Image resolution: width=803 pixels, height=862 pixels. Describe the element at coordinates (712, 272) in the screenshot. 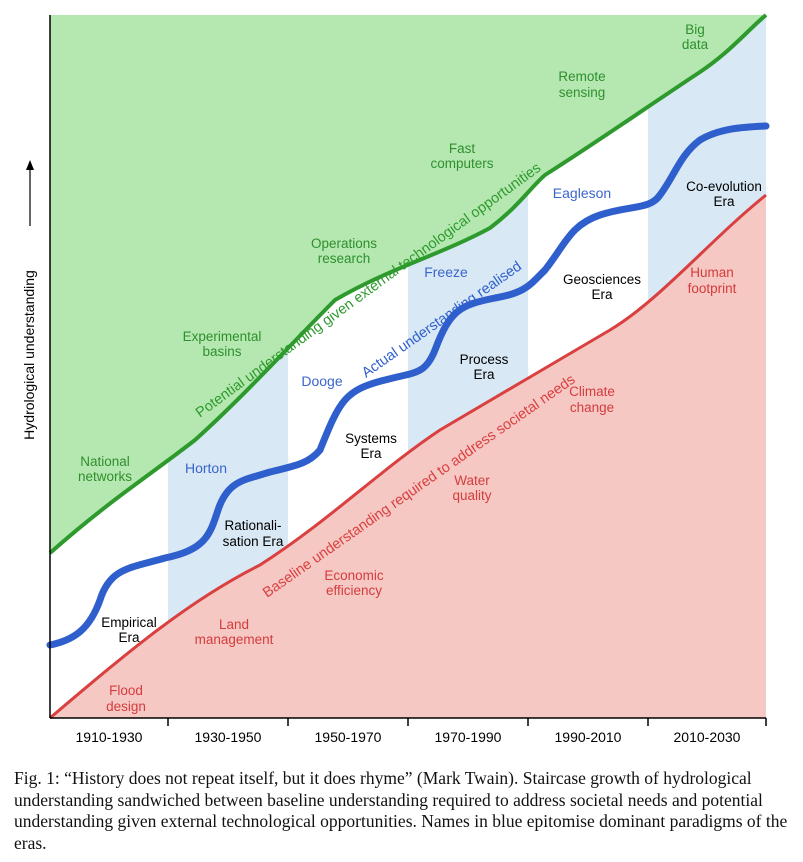

I see `needs-label-human-footprint-line1: Human` at that location.